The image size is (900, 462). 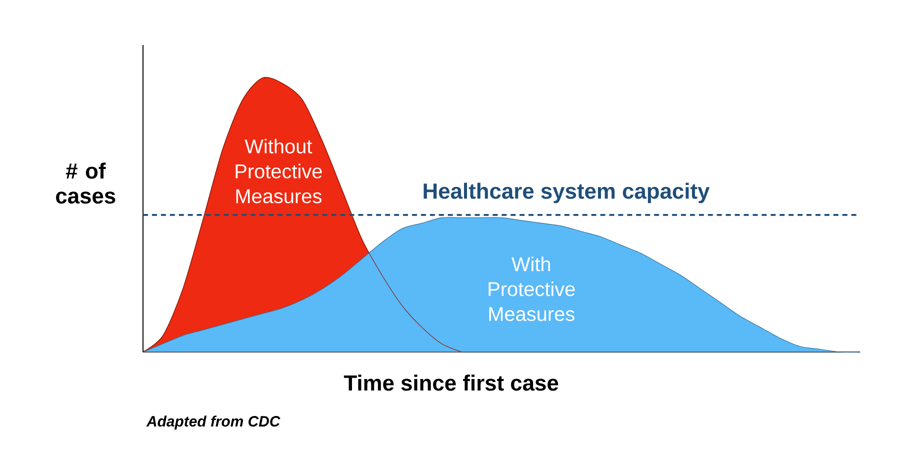 I want to click on ref-line-label: Healthcare system capacity, so click(x=567, y=193).